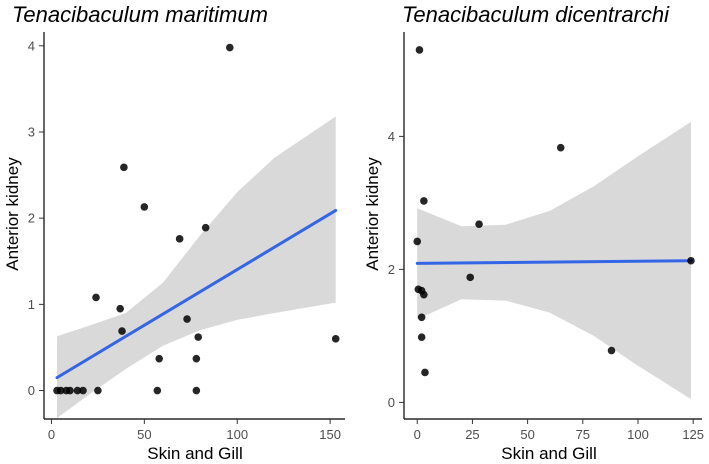  What do you see at coordinates (140, 14) in the screenshot?
I see `chart-title-maritimum: Tenacibaculum maritimum` at bounding box center [140, 14].